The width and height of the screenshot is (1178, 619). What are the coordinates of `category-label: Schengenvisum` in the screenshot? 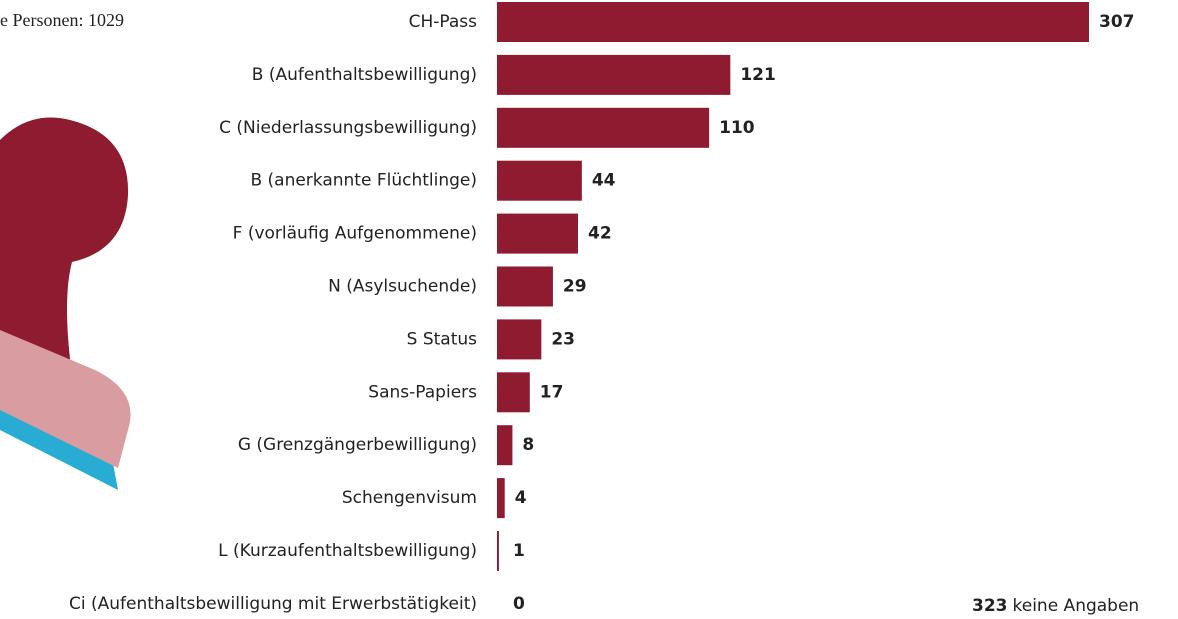 It's located at (409, 498).